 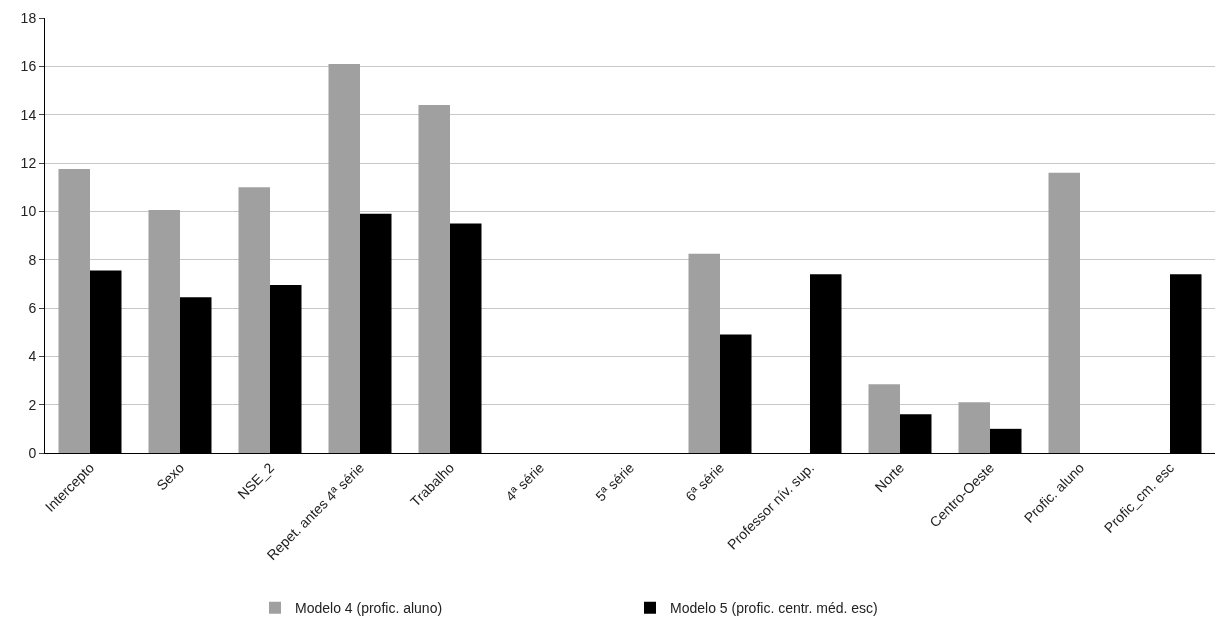 What do you see at coordinates (28, 17) in the screenshot?
I see `y-tick-label: 18` at bounding box center [28, 17].